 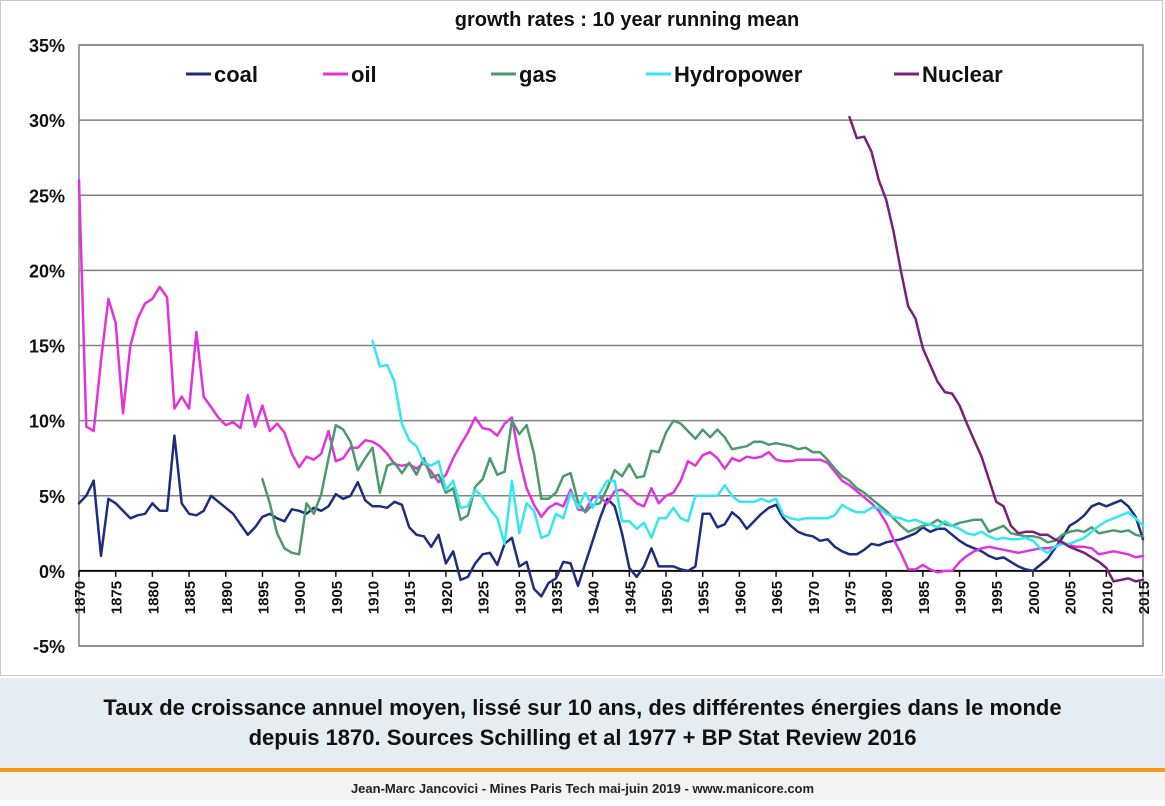 What do you see at coordinates (582, 770) in the screenshot?
I see `accent-bar` at bounding box center [582, 770].